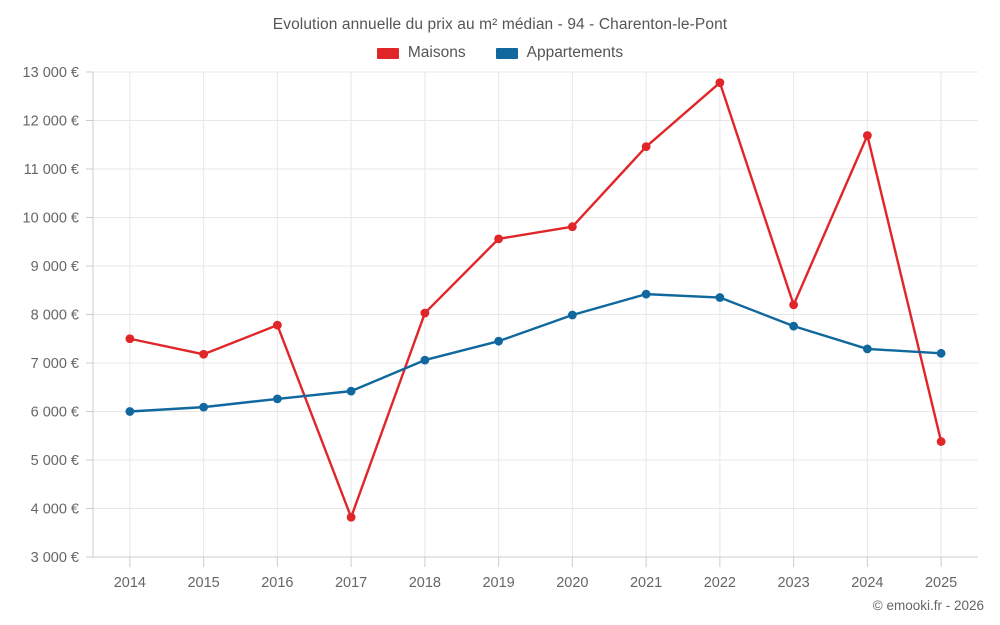  Describe the element at coordinates (506, 53) in the screenshot. I see `legend-swatch-appartements` at that location.